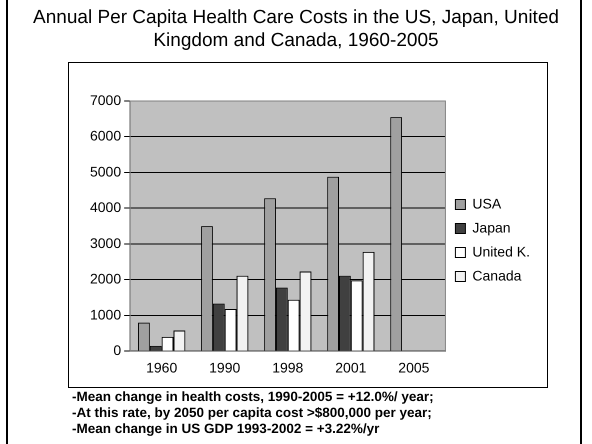  Describe the element at coordinates (497, 275) in the screenshot. I see `legend-label: Canada` at that location.